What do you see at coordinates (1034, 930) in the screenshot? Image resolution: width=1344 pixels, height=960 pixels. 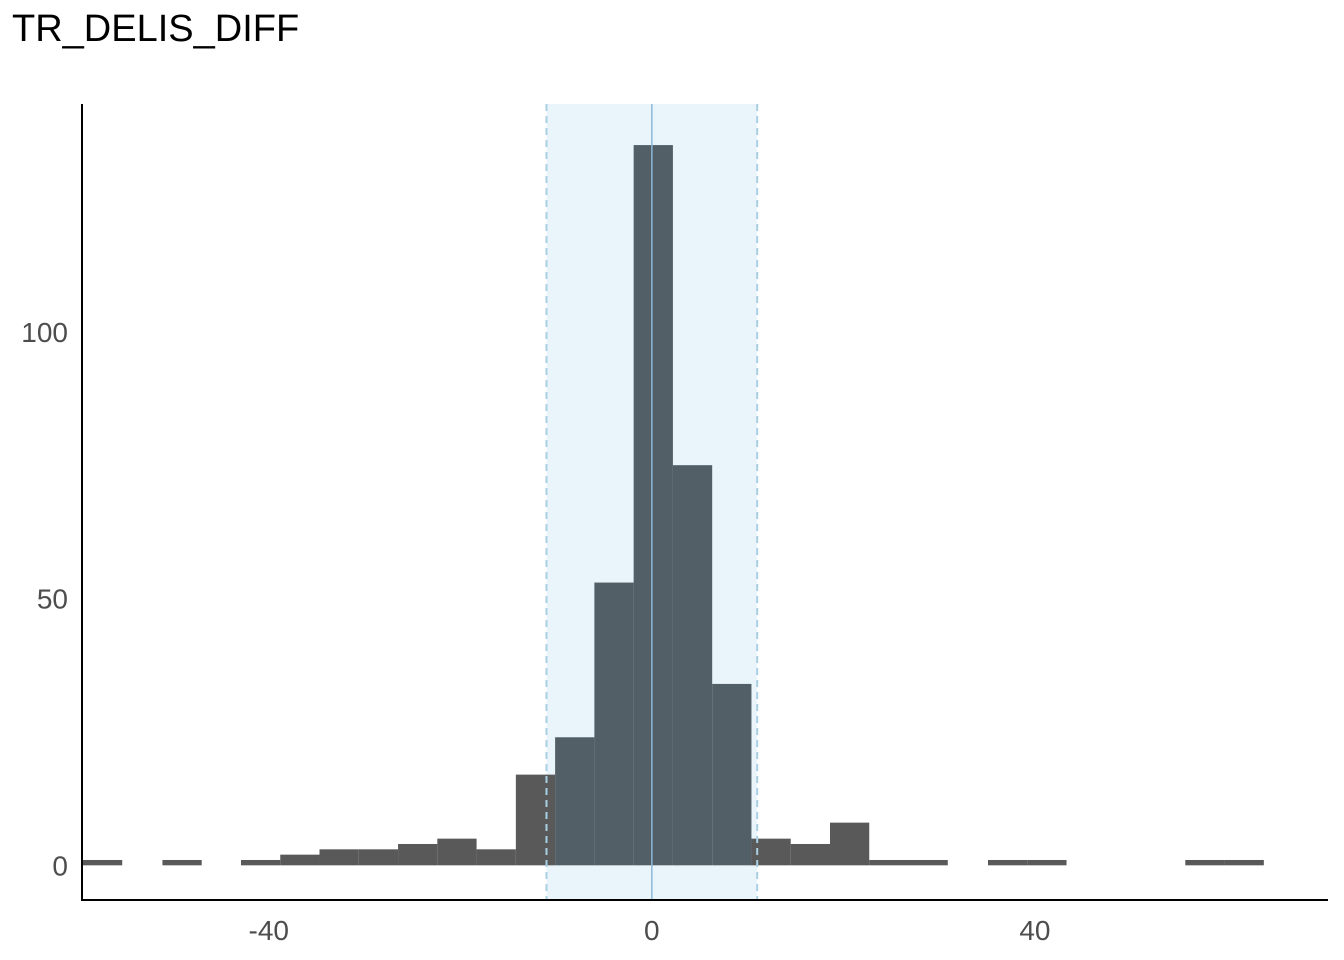 I see `x-tick-label: 40` at bounding box center [1034, 930].